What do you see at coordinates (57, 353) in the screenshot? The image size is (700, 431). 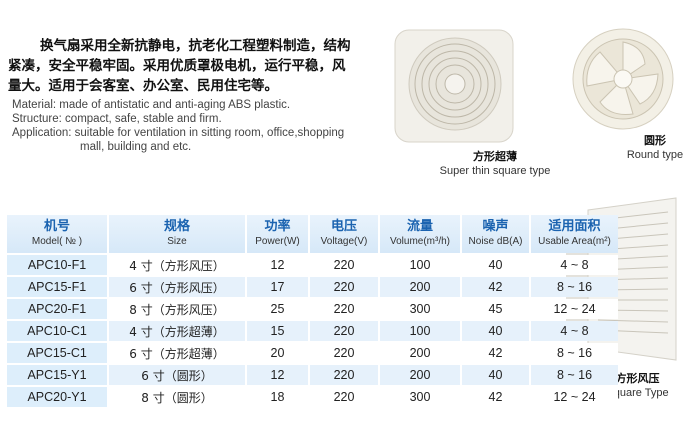 I see `table-cell: APC15-C1` at bounding box center [57, 353].